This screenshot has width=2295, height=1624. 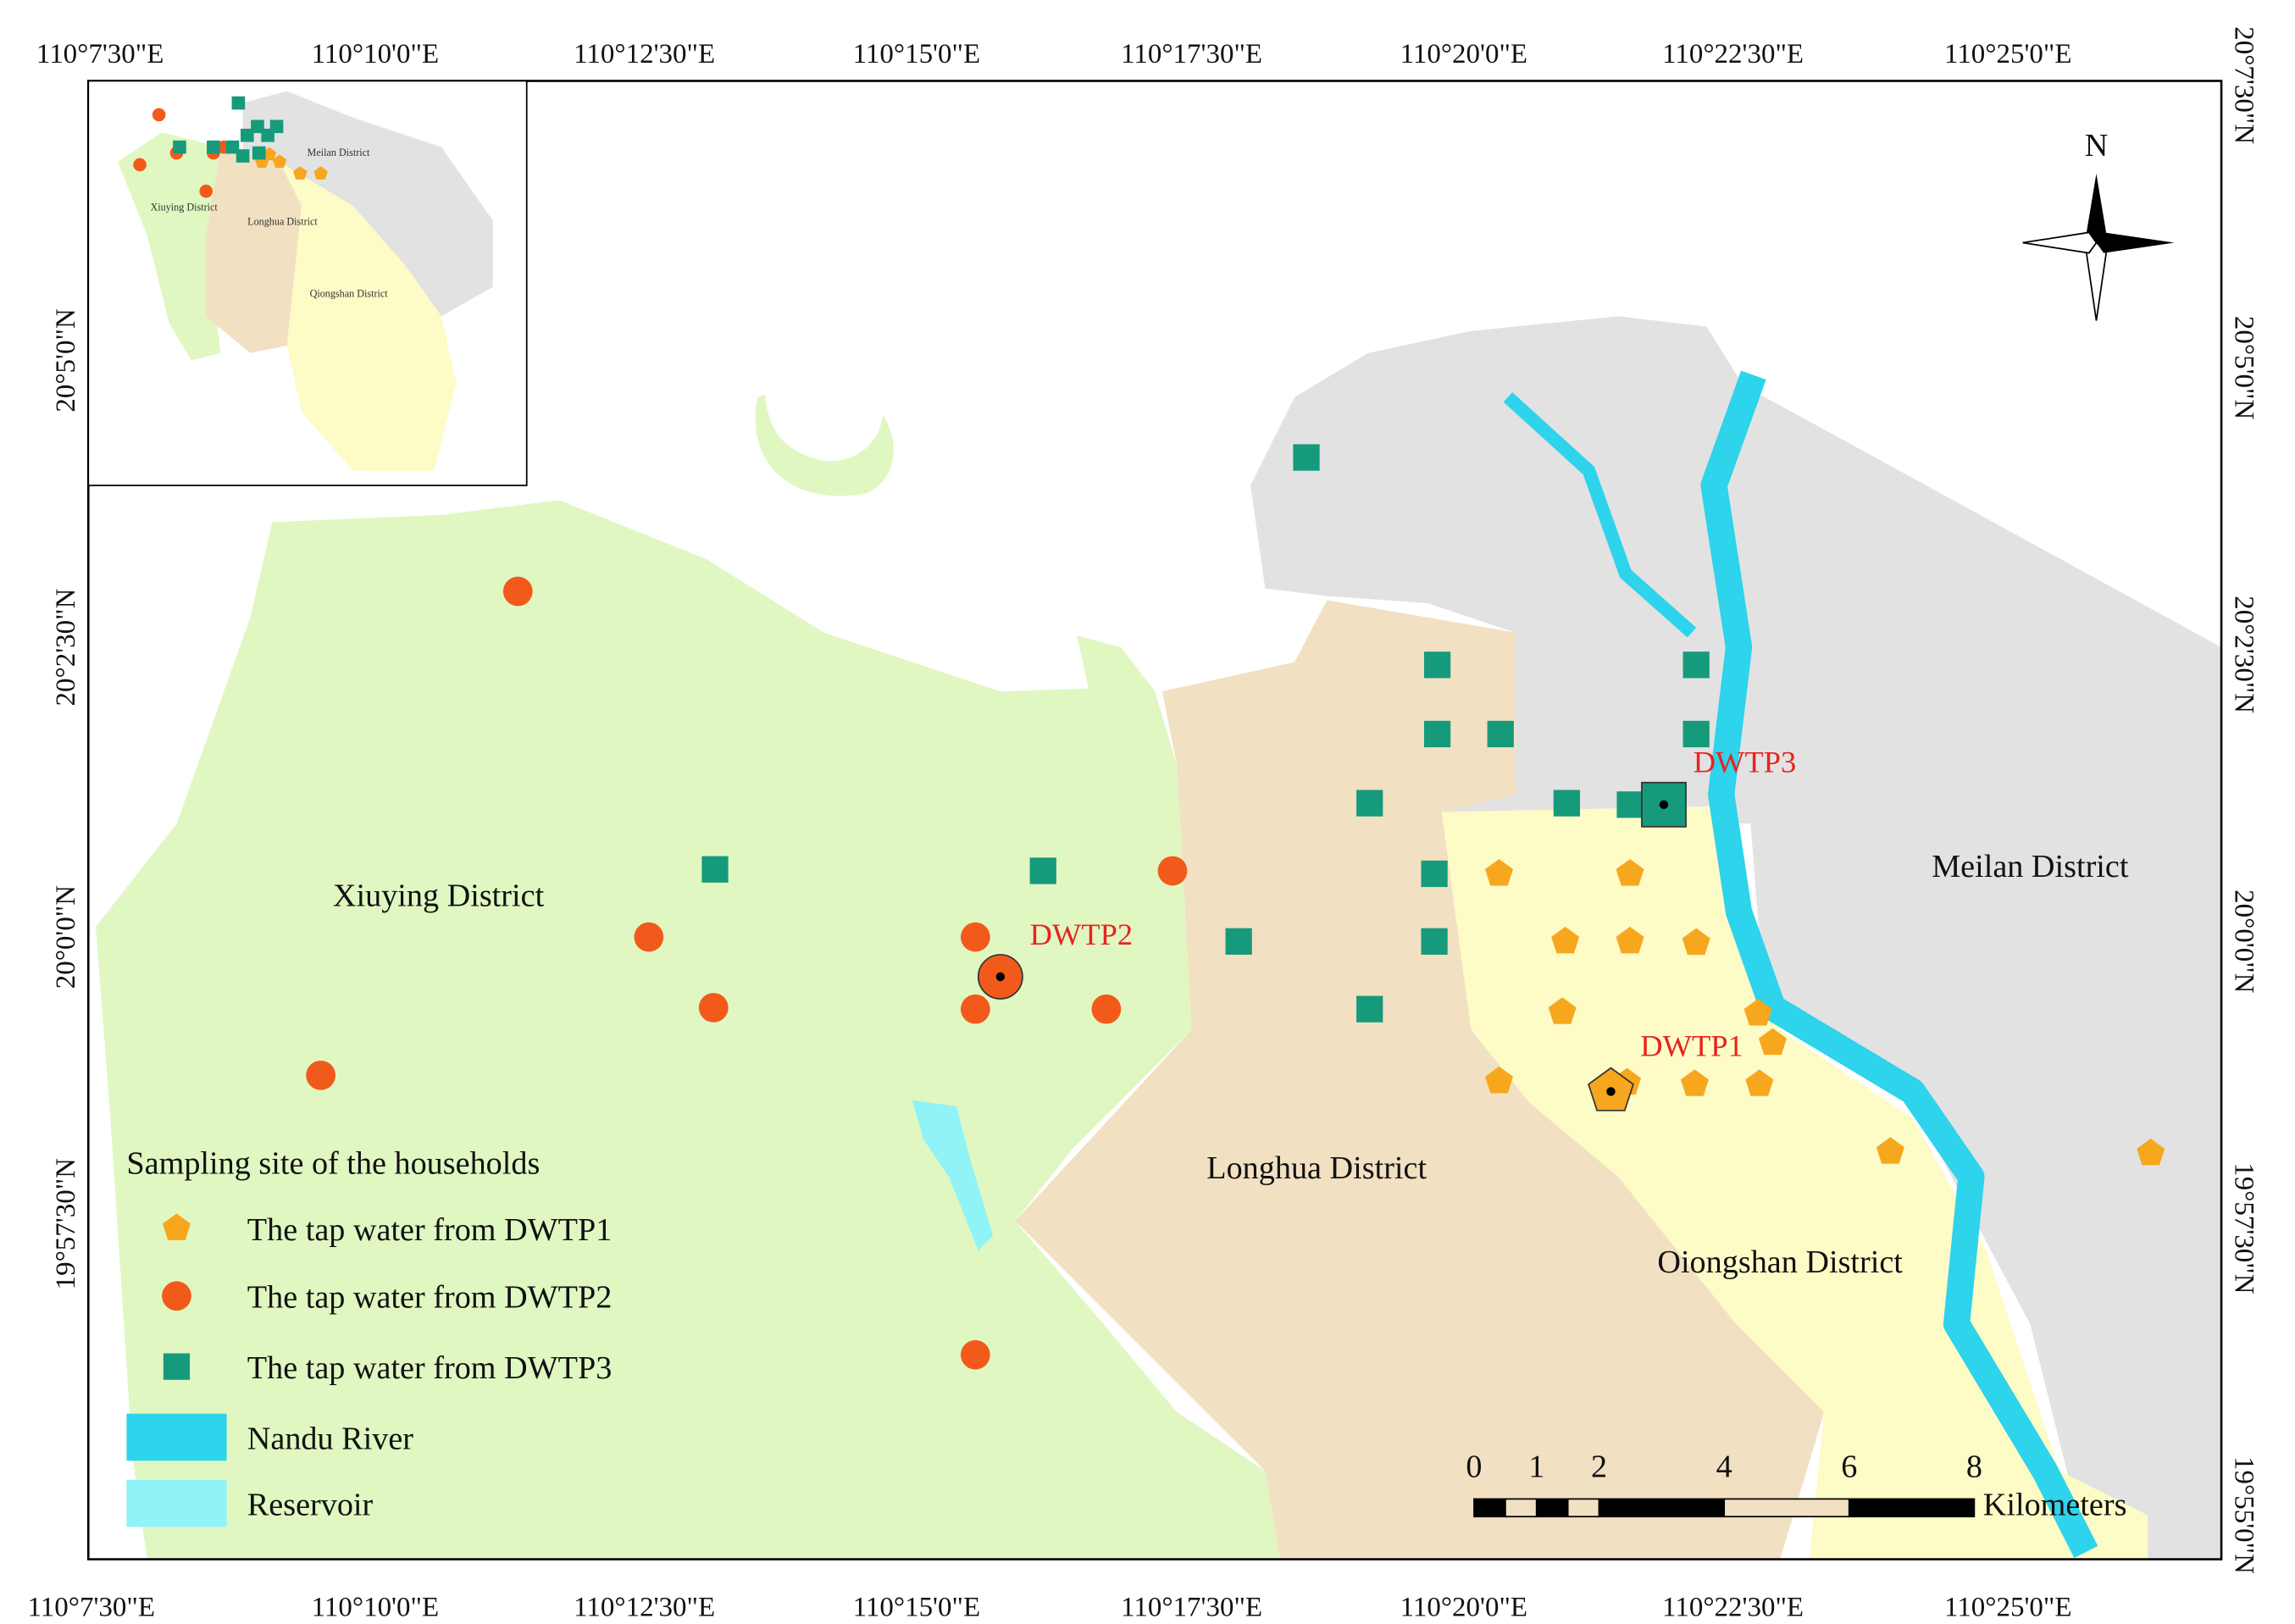 I want to click on inset-meilan, so click(x=367, y=204).